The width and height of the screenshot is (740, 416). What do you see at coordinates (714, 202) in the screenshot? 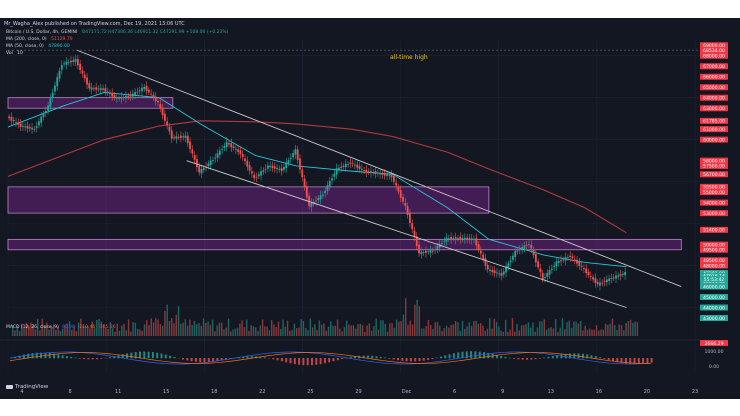
I see `price-tag-bg` at bounding box center [714, 202].